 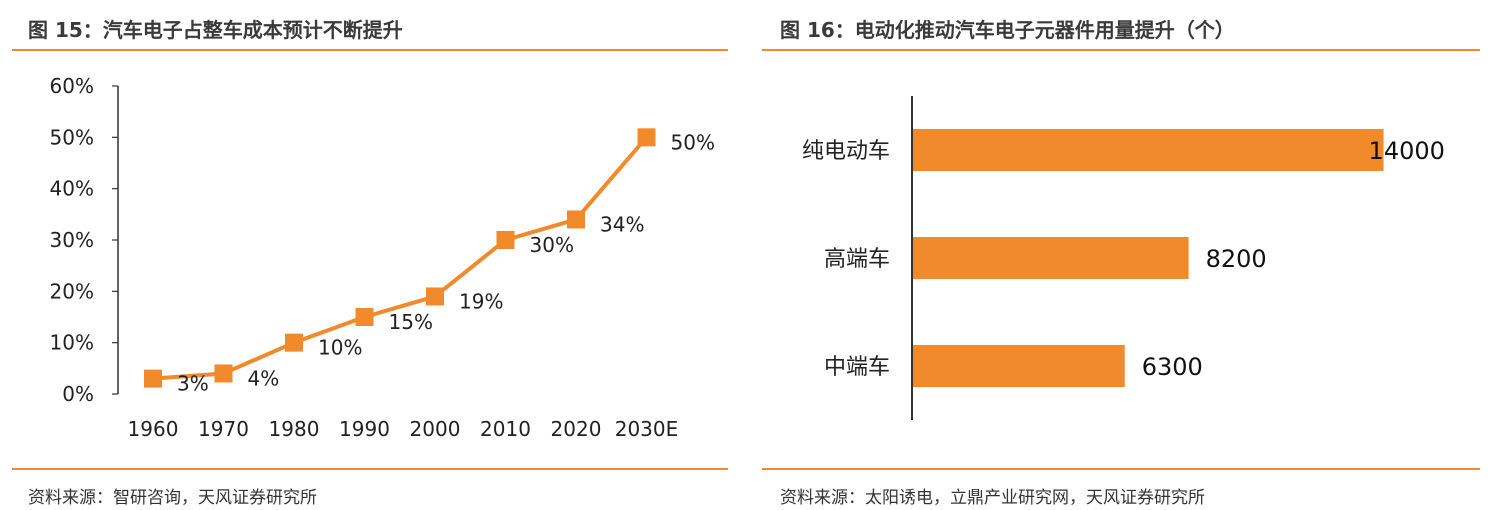 I want to click on y-tick-label: 10%, so click(x=72, y=343).